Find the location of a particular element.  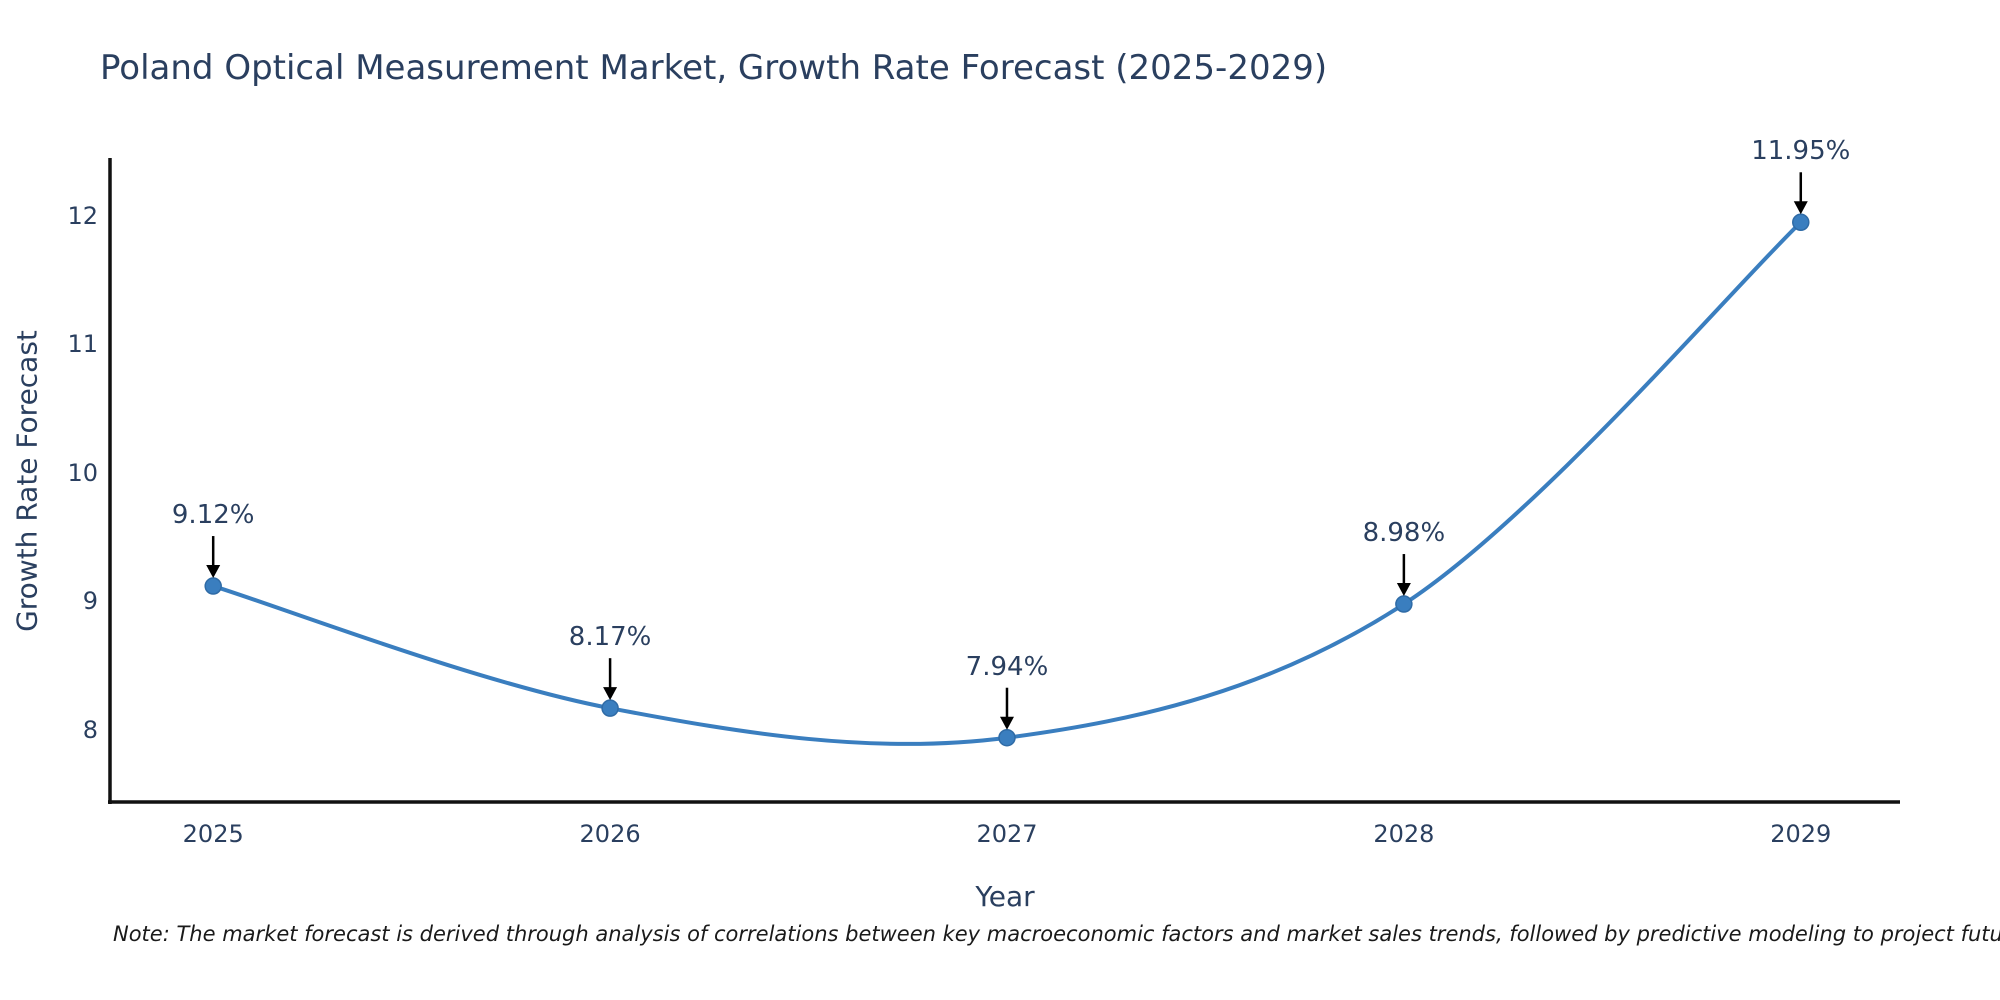

x-tick-label: 2025 is located at coordinates (213, 834).